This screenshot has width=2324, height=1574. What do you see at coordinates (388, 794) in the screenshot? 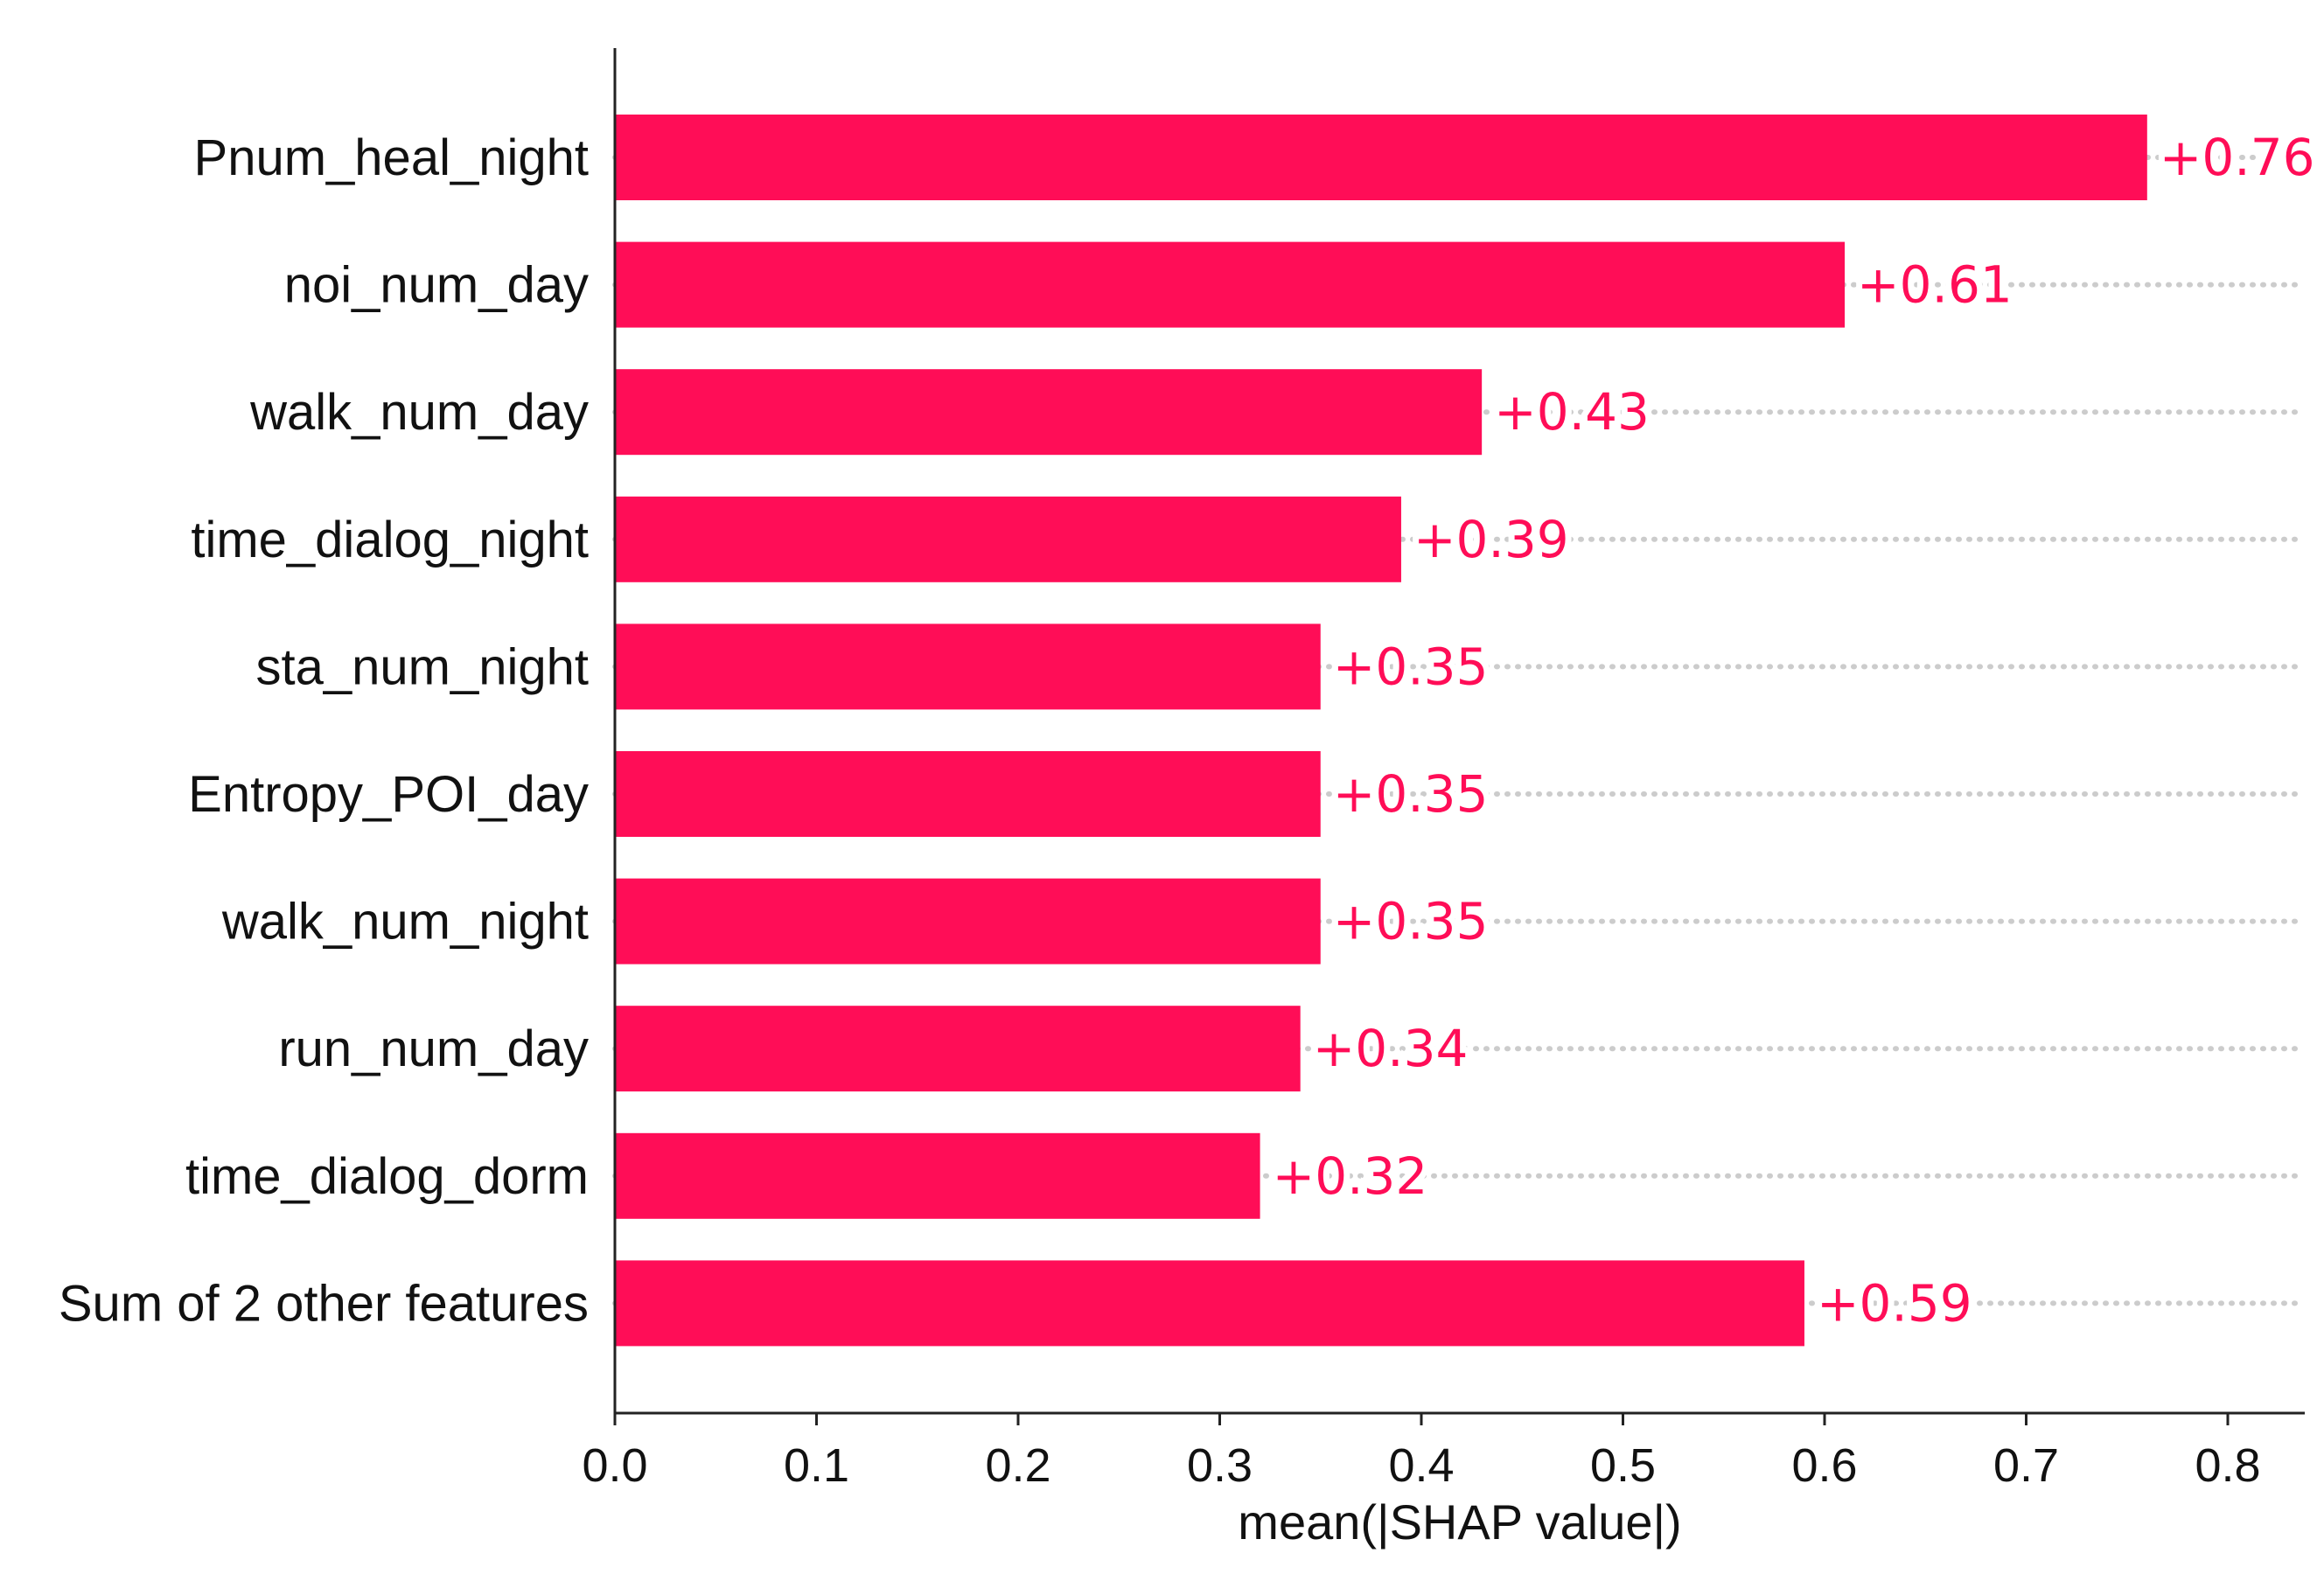
I see `category-label: Entropy_POI_day` at bounding box center [388, 794].